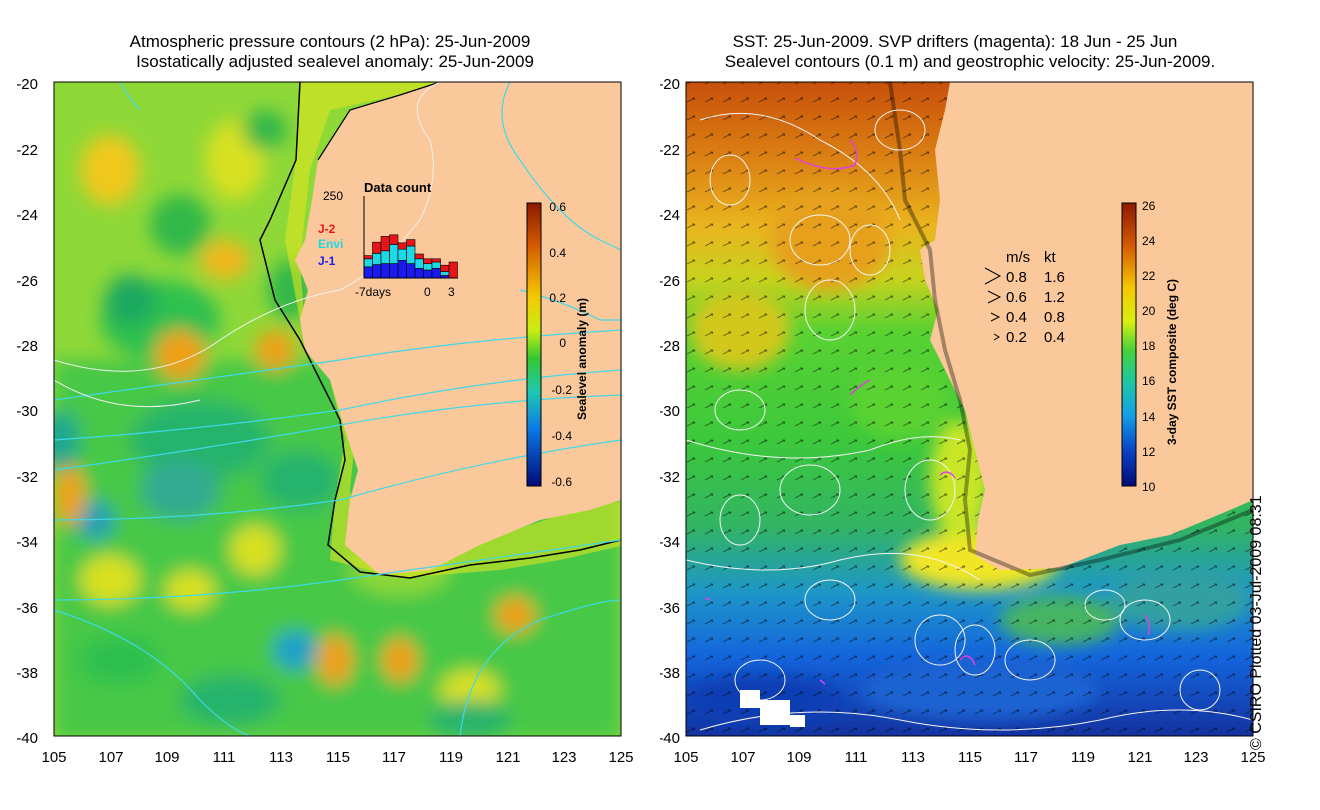 The height and width of the screenshot is (810, 1320). What do you see at coordinates (1054, 297) in the screenshot?
I see `legend-kt-1: 1.2` at bounding box center [1054, 297].